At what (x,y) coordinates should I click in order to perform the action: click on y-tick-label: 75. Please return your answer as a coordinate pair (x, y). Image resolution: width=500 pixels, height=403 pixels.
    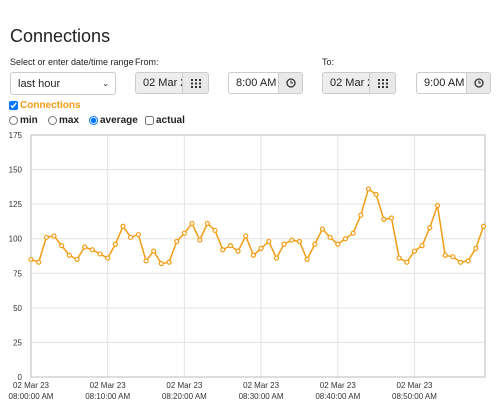
    Looking at the image, I should click on (17, 273).